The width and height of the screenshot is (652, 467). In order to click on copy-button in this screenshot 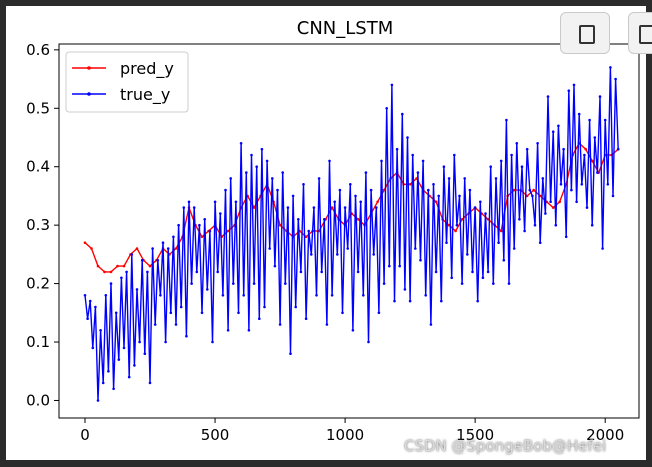, I will do `click(585, 33)`.